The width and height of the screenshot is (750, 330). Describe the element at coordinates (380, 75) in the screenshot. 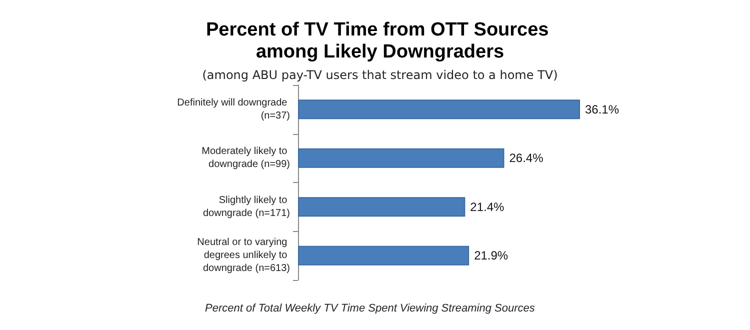

I see `chart-subtitle: (among ABU pay-TV users that stream video to a home TV)` at that location.